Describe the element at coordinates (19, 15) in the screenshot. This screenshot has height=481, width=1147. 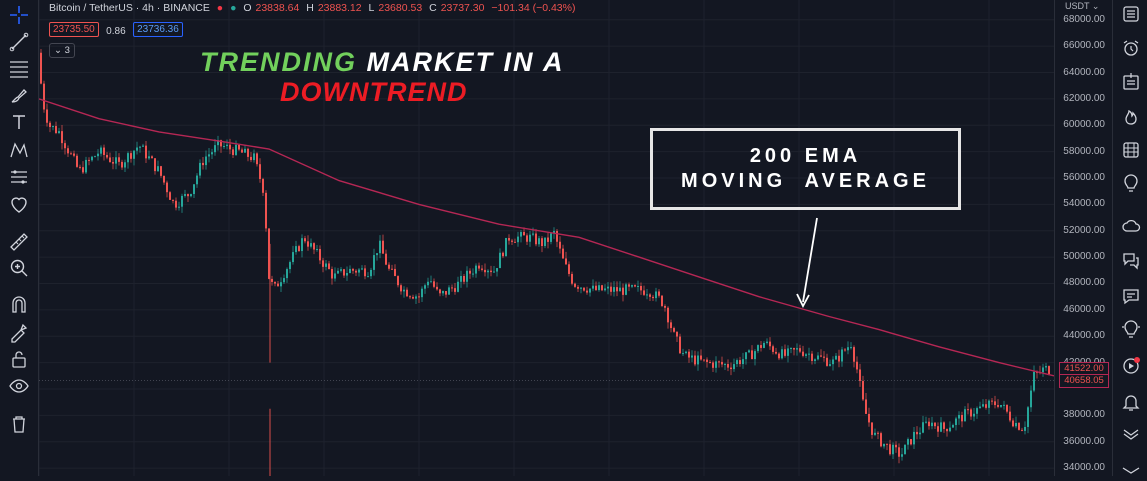
I see `crosshair-icon` at that location.